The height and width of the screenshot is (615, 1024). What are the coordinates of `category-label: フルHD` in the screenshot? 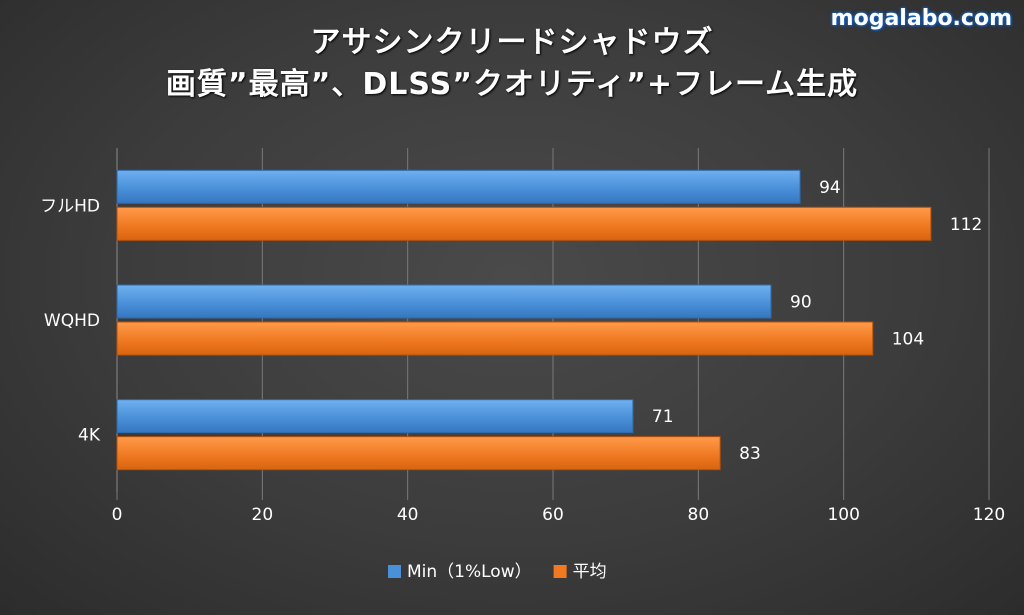 It's located at (70, 206).